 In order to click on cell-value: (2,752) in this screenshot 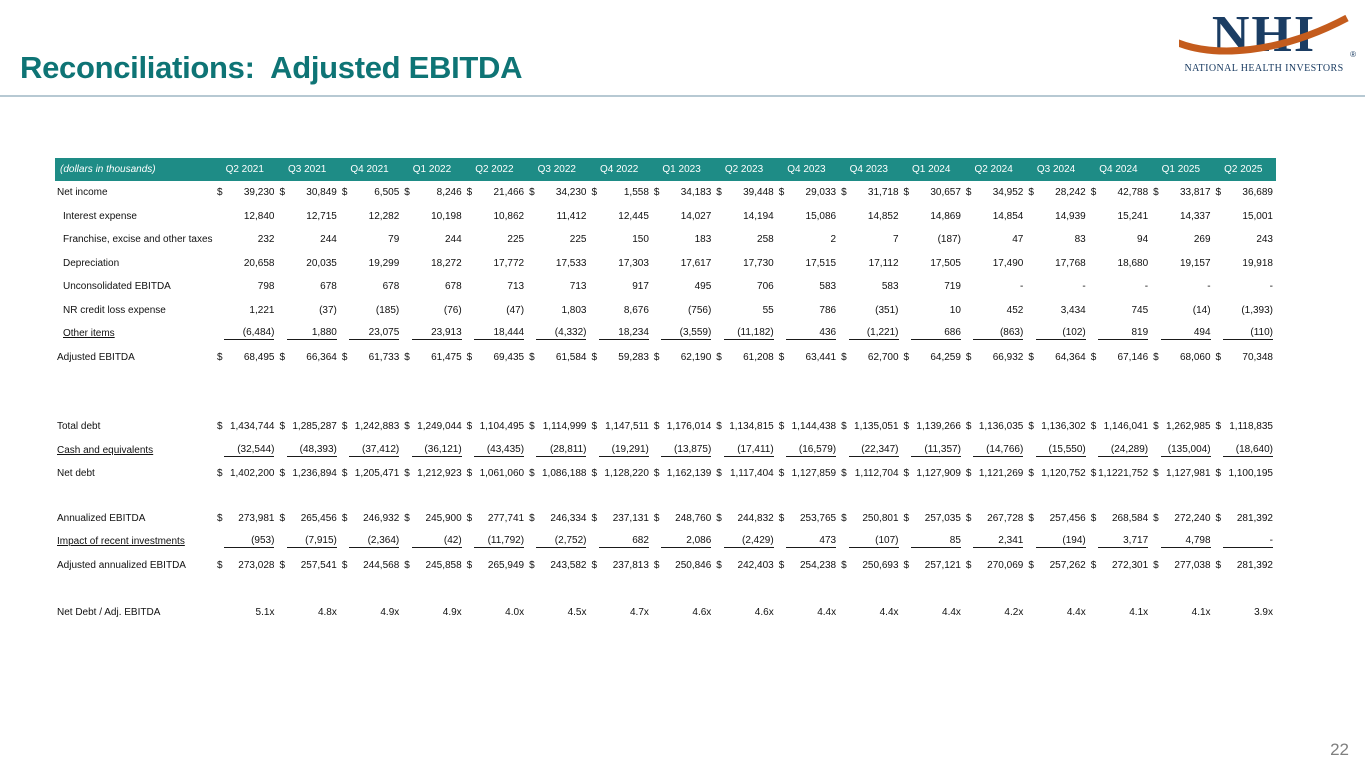, I will do `click(561, 542)`.